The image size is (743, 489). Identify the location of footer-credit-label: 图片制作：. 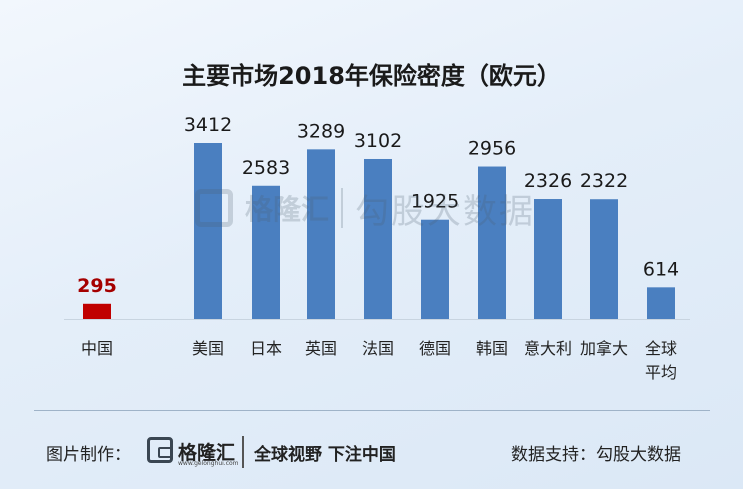
(88, 455).